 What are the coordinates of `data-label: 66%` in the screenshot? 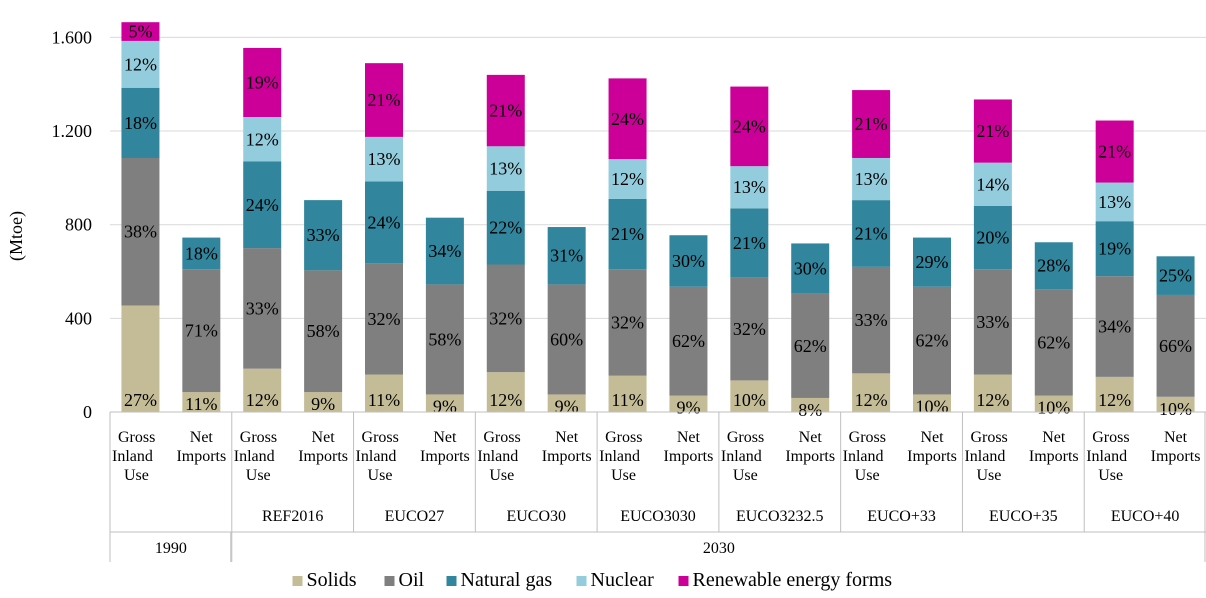 It's located at (1175, 346).